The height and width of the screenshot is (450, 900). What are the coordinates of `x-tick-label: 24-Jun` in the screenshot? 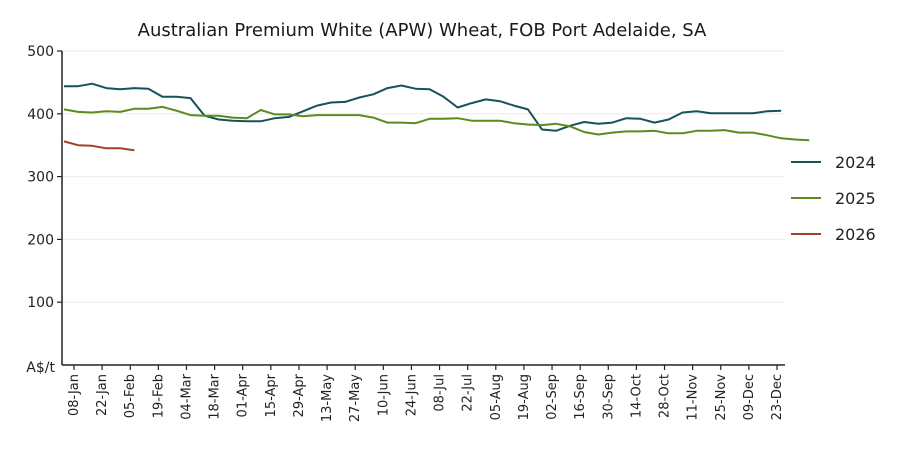 It's located at (411, 395).